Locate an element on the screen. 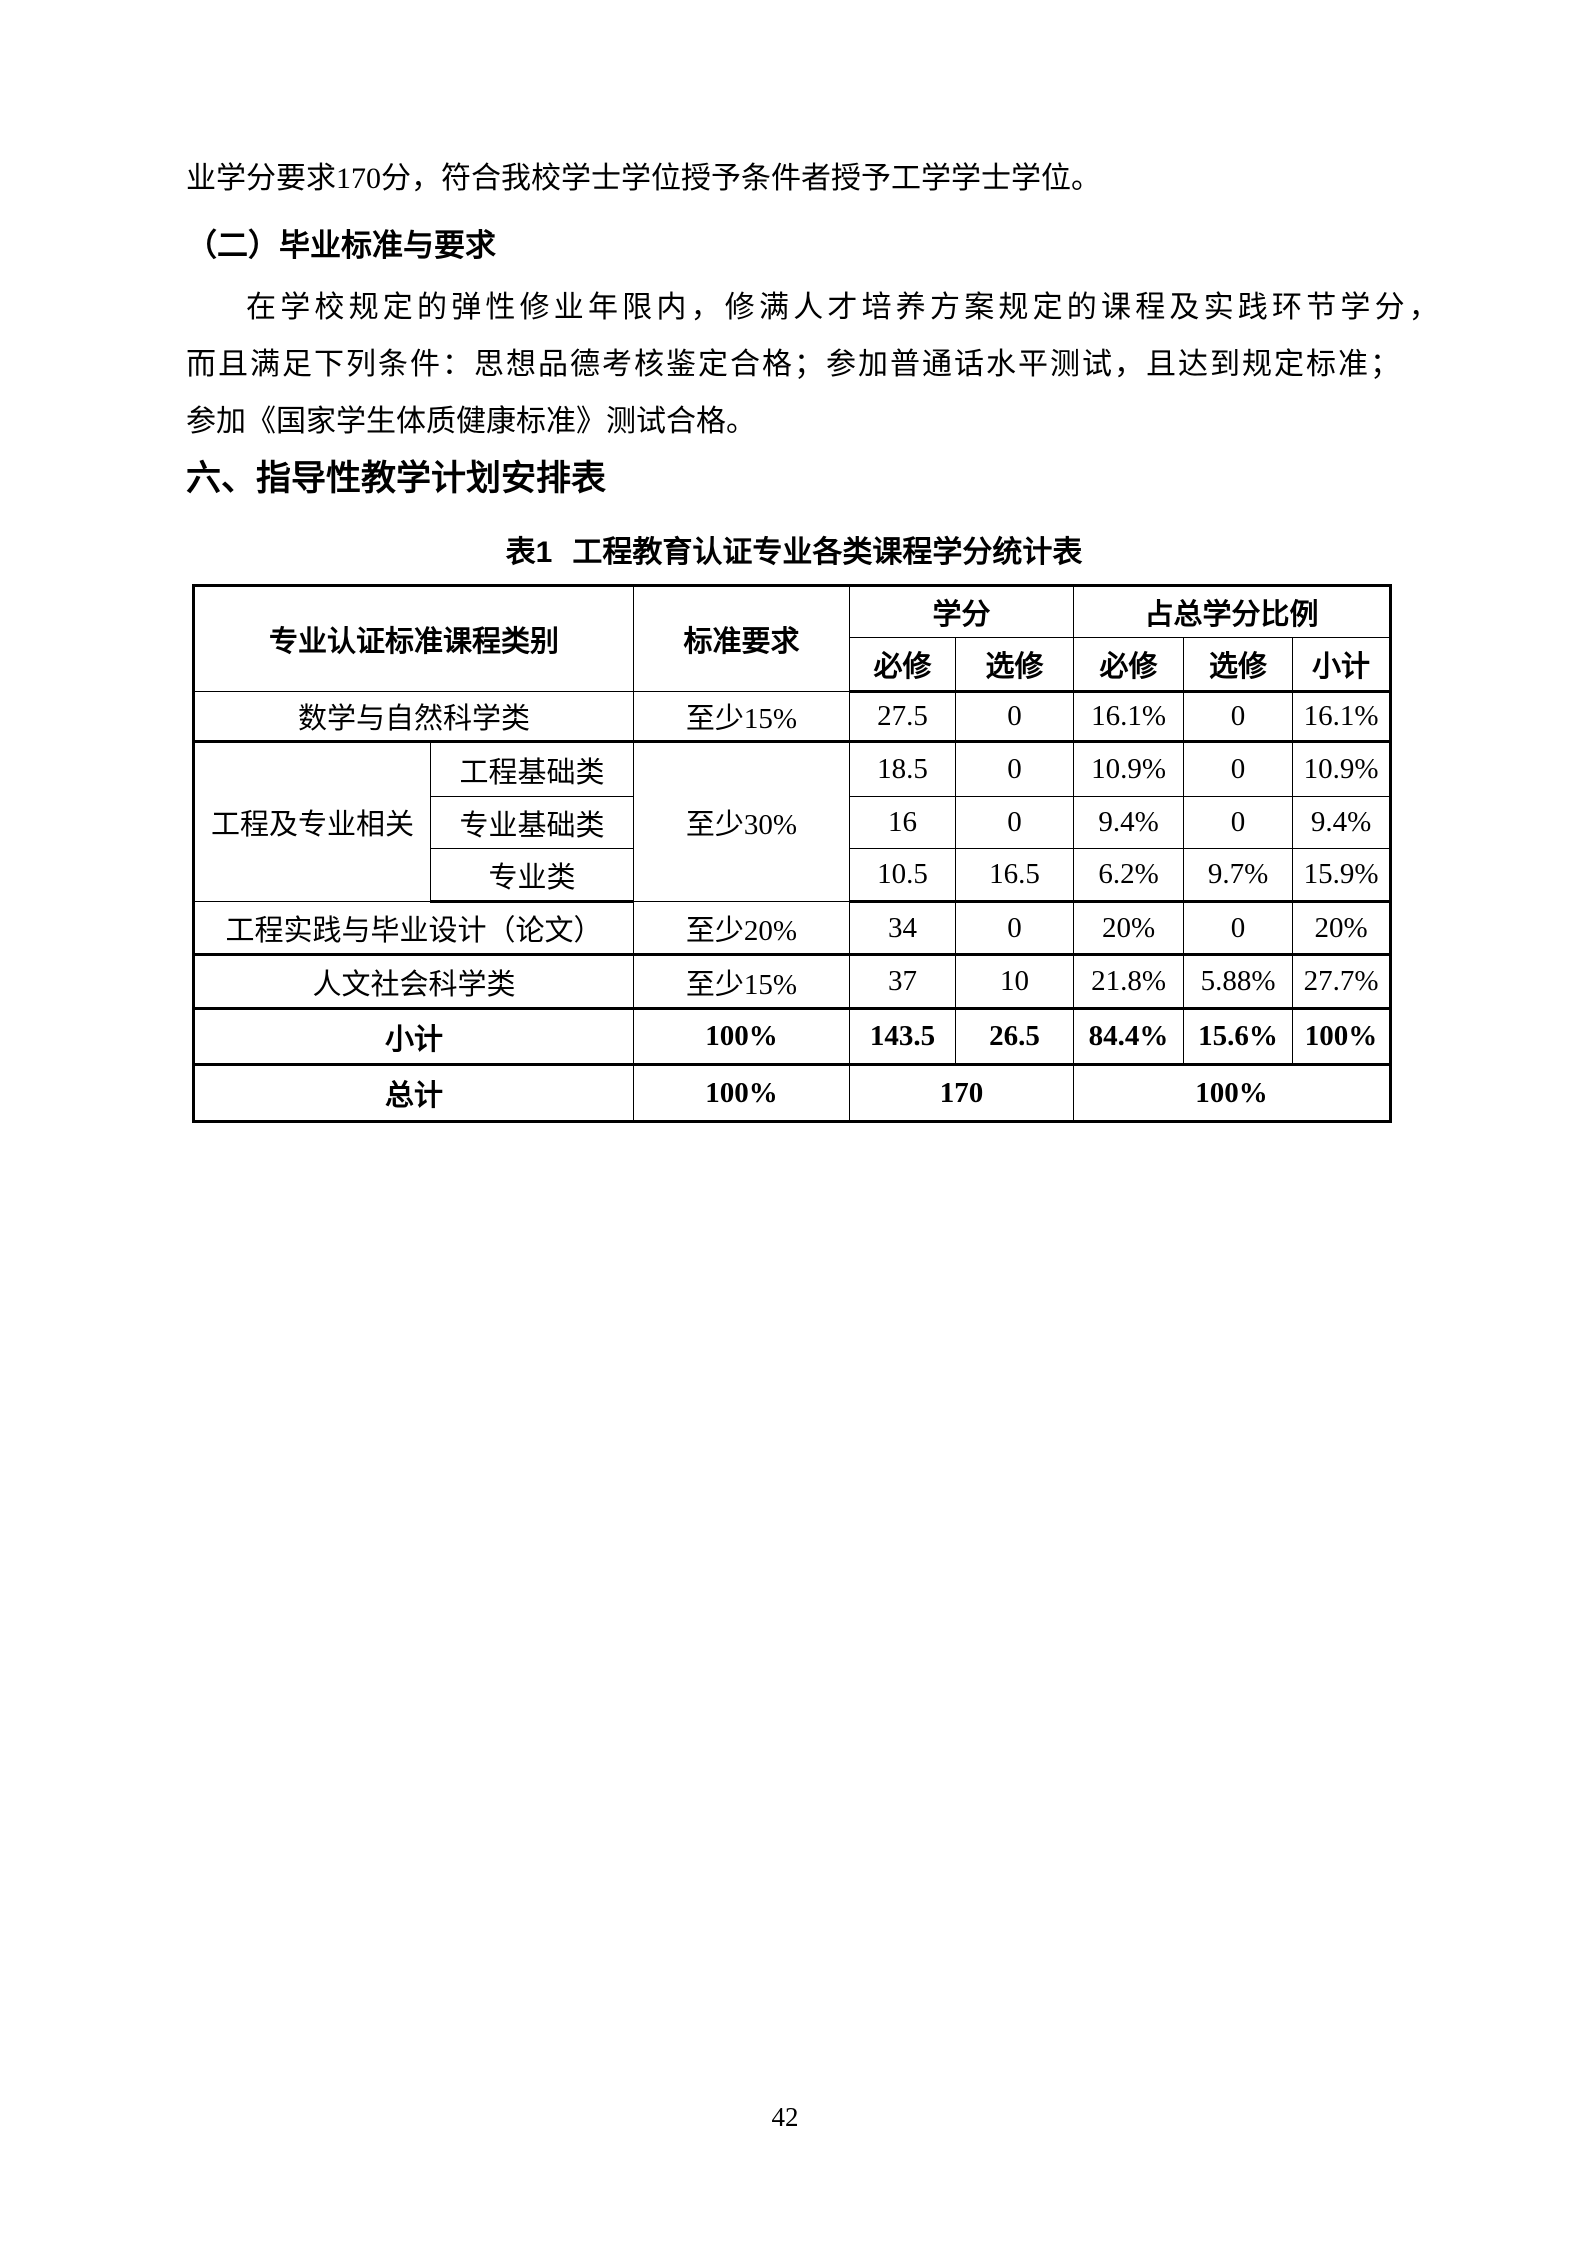 This screenshot has height=2245, width=1587. table-cell: 总计 is located at coordinates (413, 1093).